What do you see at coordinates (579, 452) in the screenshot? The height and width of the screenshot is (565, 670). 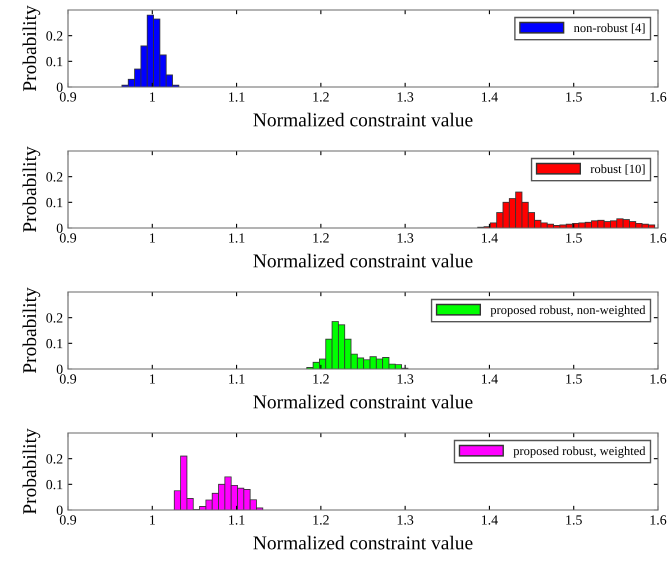 I see `legend-label: proposed robust, weighted` at bounding box center [579, 452].